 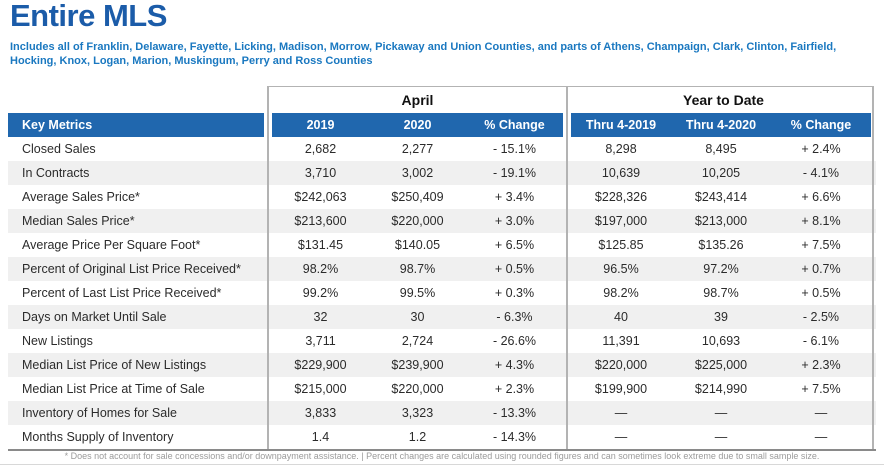 I want to click on value-april-pct-change: - 26.6%, so click(x=514, y=341).